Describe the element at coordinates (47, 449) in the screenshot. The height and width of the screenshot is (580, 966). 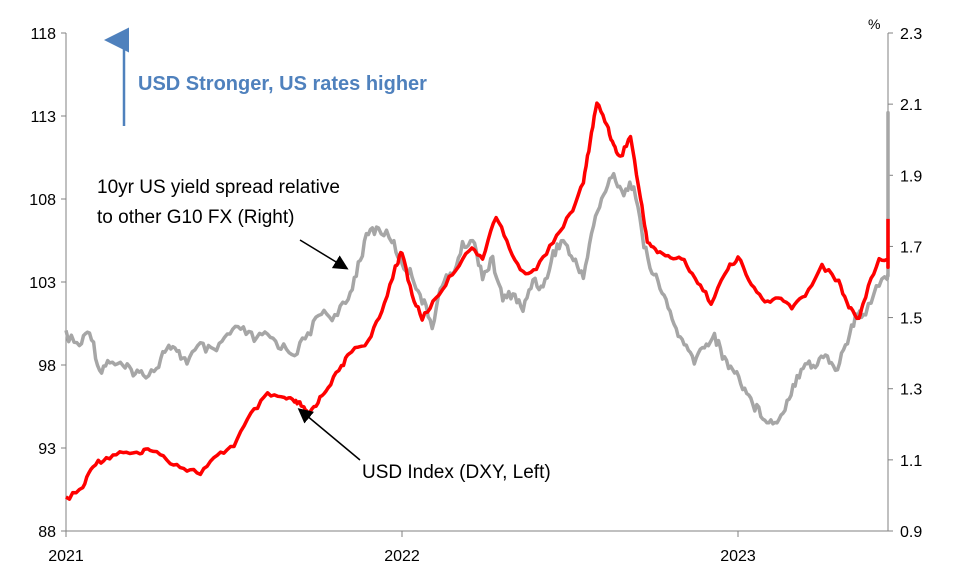
I see `left-axis-tick-label: 93` at that location.